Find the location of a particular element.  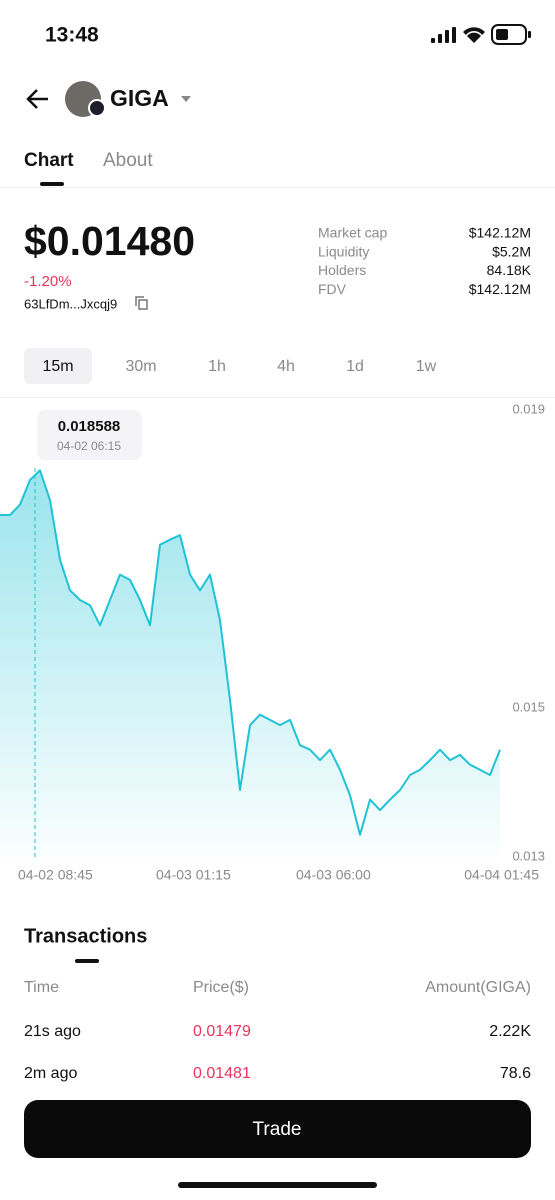

column-header: Amount(GIGA) is located at coordinates (478, 987).